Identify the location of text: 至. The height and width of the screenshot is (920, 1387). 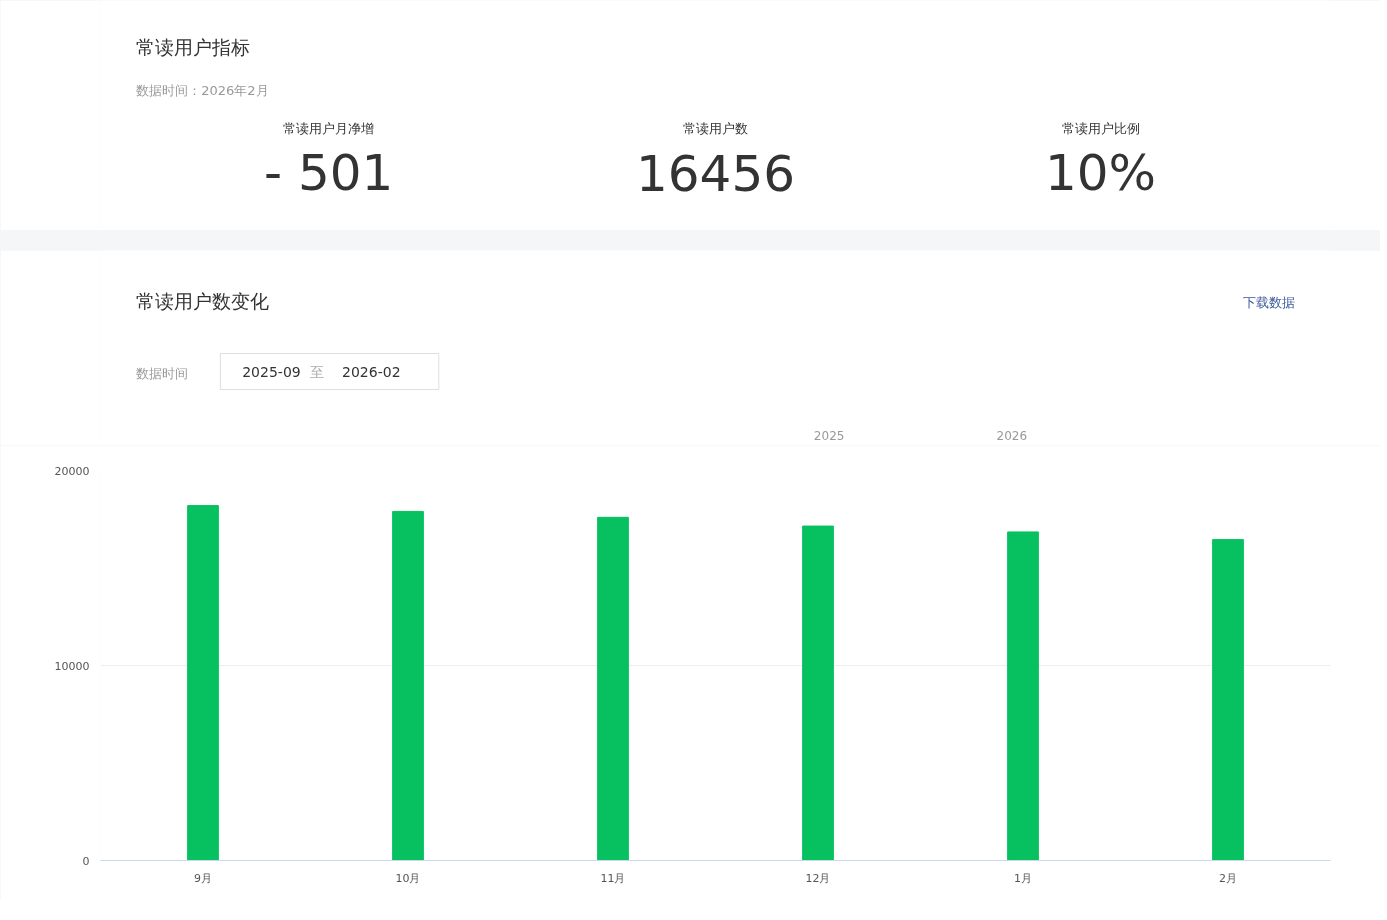
(317, 371).